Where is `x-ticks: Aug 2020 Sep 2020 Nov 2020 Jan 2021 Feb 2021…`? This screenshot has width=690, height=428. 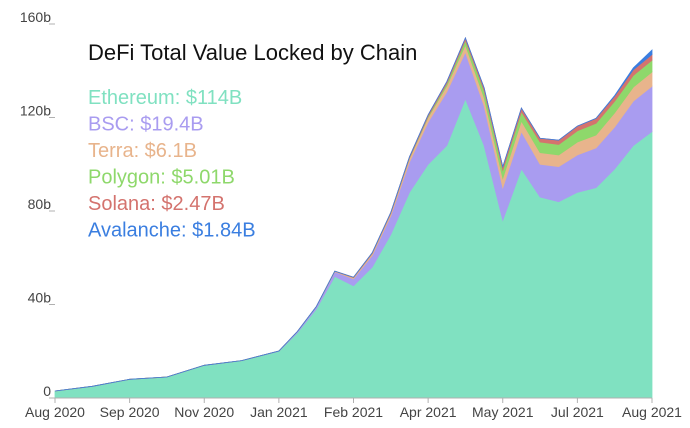
x-ticks: Aug 2020 Sep 2020 Nov 2020 Jan 2021 Feb 2021… is located at coordinates (353, 409).